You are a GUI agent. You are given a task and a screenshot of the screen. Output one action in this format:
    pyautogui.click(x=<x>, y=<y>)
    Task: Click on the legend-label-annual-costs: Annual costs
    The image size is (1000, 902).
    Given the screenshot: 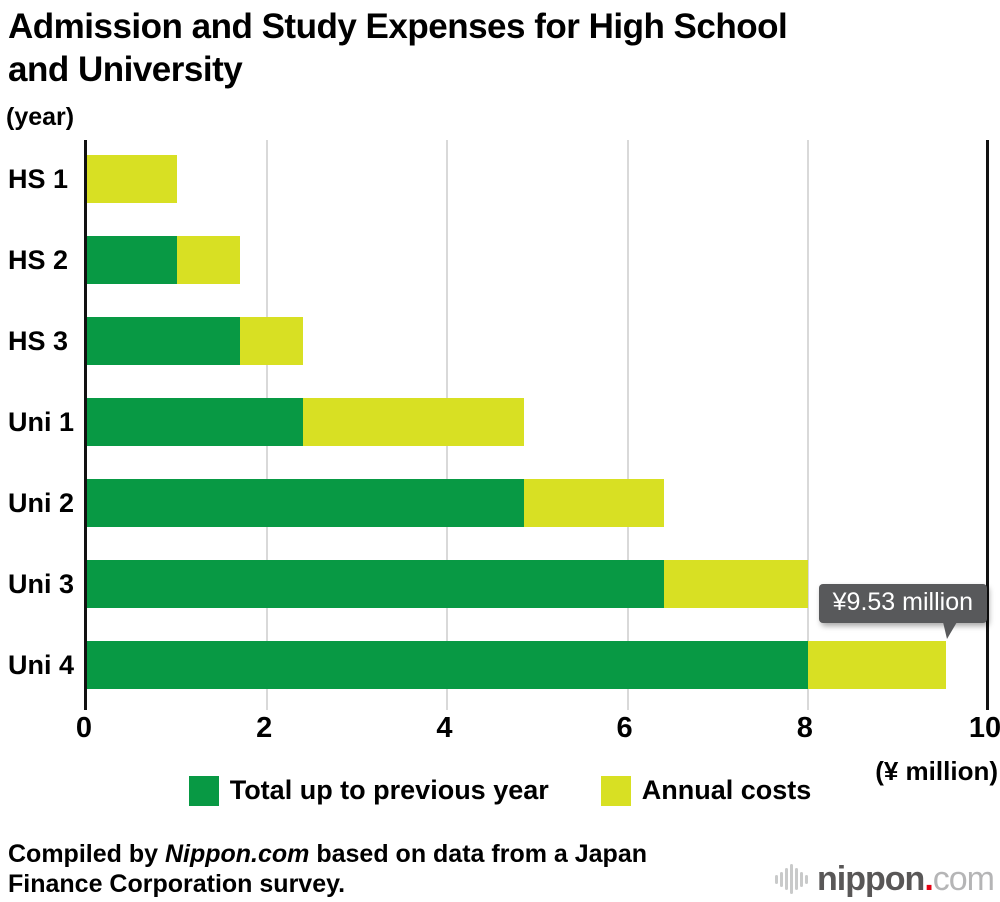 What is the action you would take?
    pyautogui.click(x=726, y=790)
    